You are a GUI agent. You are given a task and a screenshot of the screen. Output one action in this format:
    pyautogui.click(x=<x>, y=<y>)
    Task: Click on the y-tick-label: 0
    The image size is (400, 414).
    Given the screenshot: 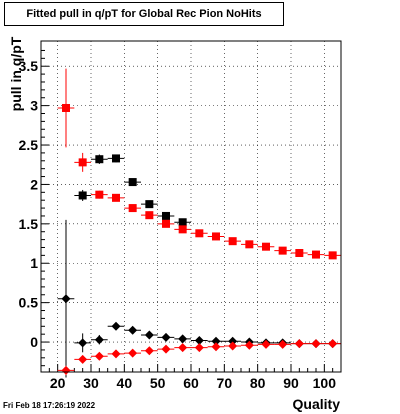 What is the action you would take?
    pyautogui.click(x=34, y=342)
    